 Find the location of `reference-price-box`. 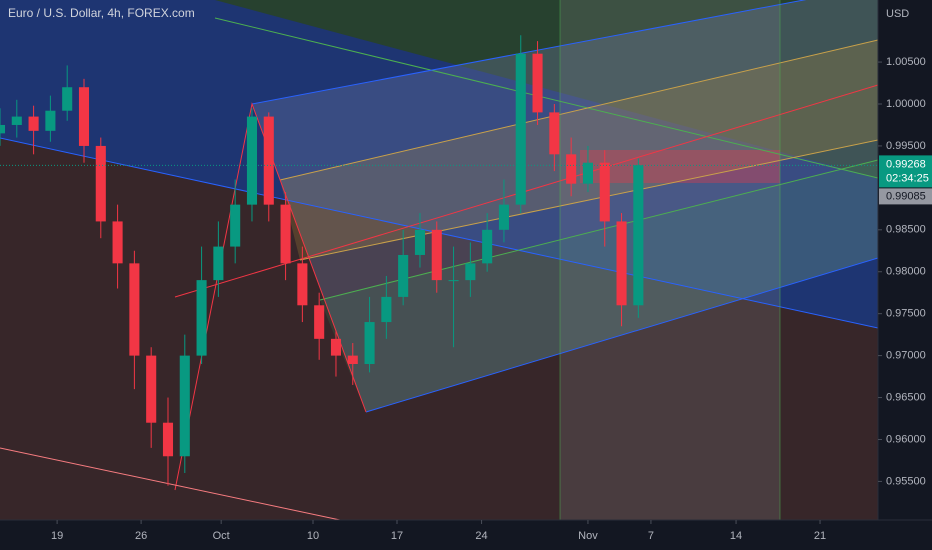

reference-price-box is located at coordinates (905, 196).